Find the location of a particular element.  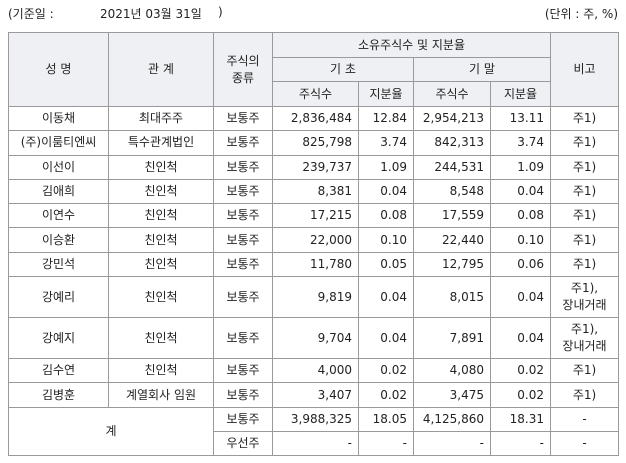

table-cell: 4,000 is located at coordinates (315, 371).